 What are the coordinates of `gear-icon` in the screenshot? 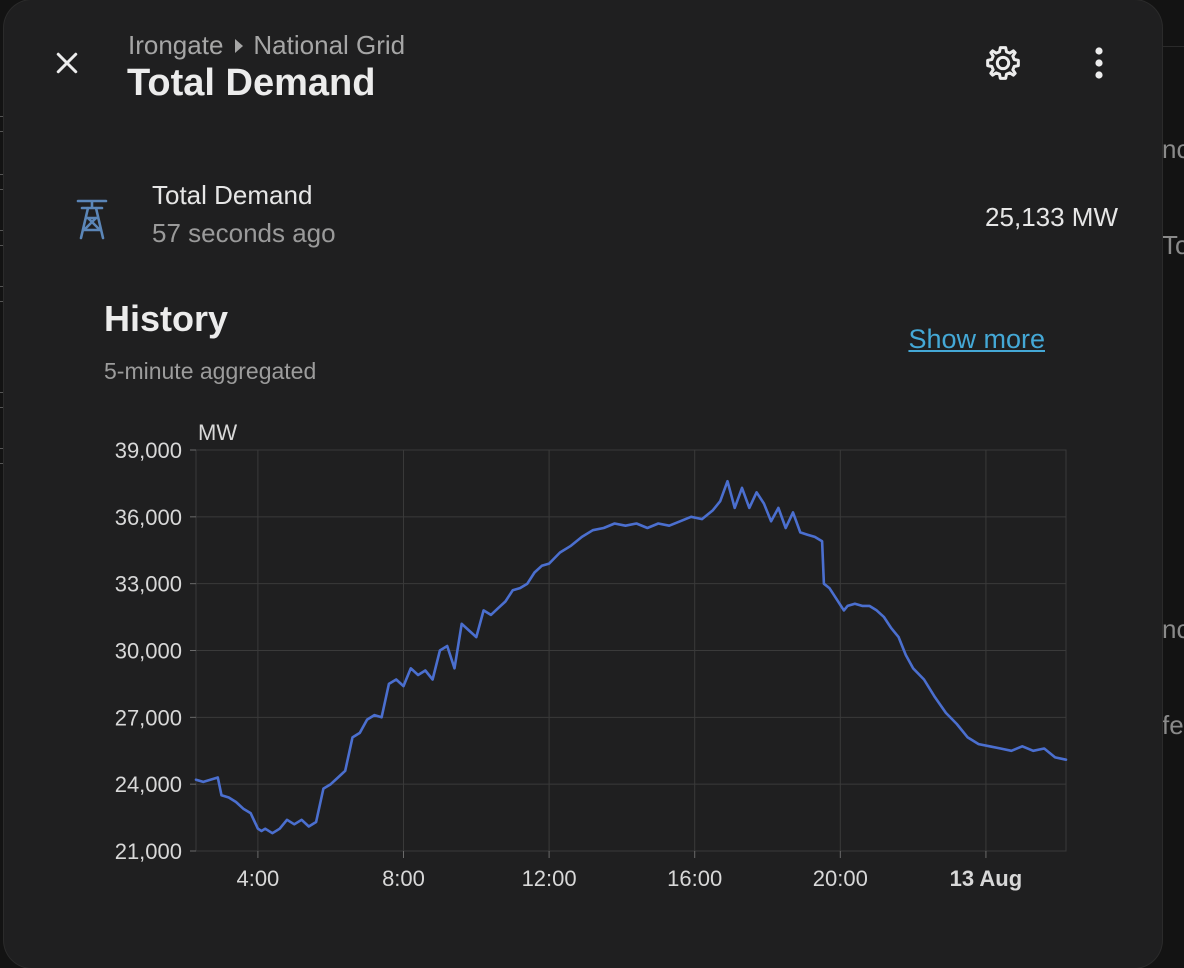 It's located at (1003, 63).